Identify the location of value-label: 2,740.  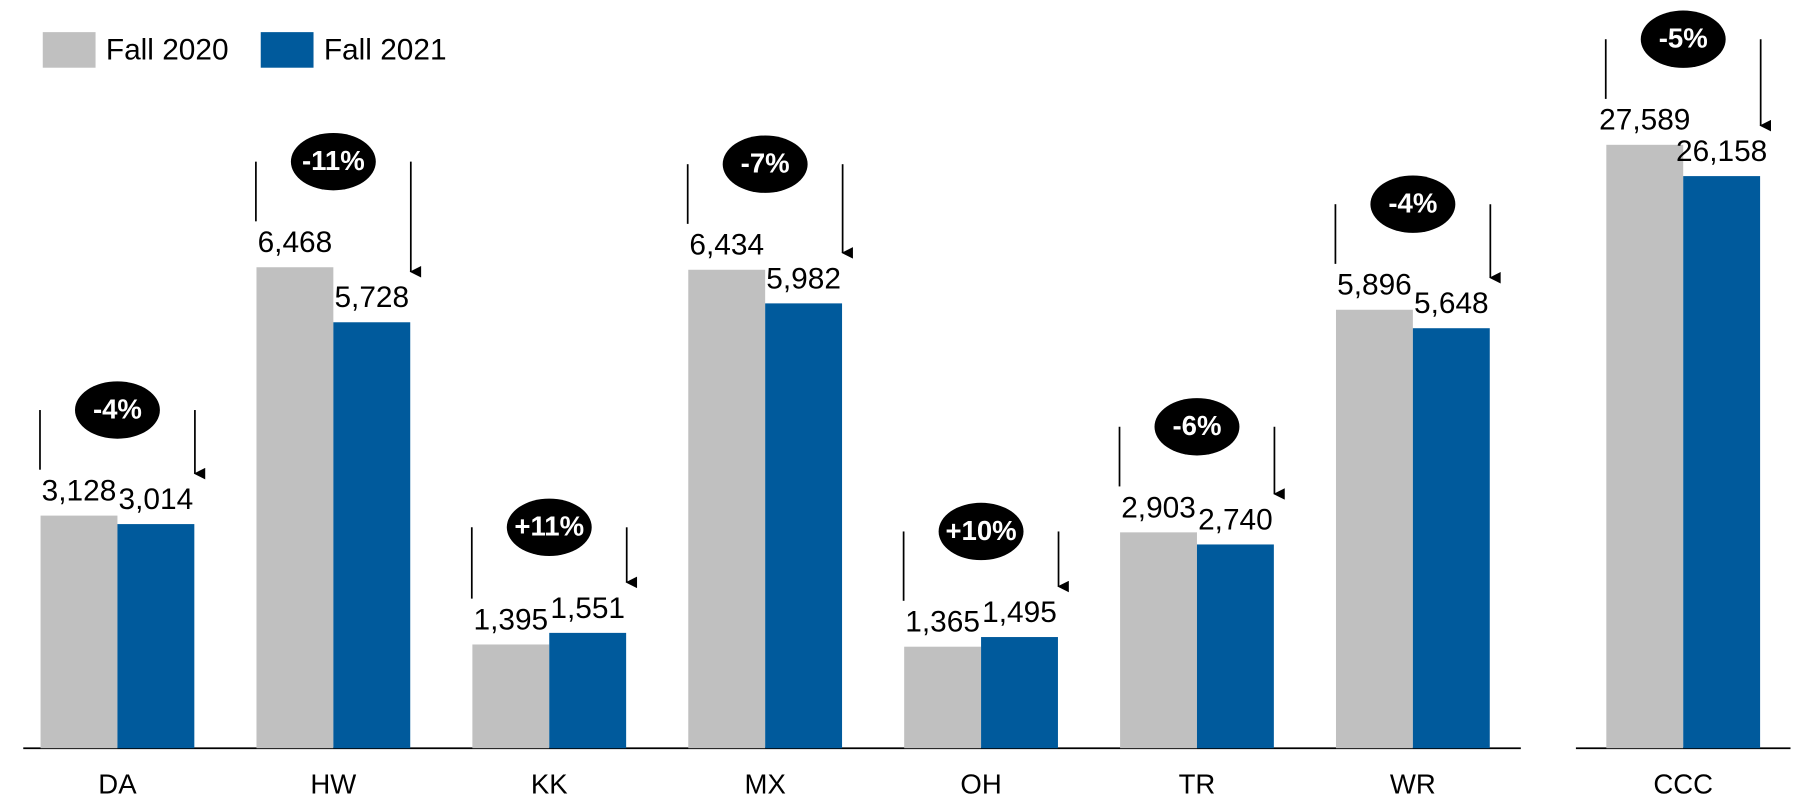
(1235, 519).